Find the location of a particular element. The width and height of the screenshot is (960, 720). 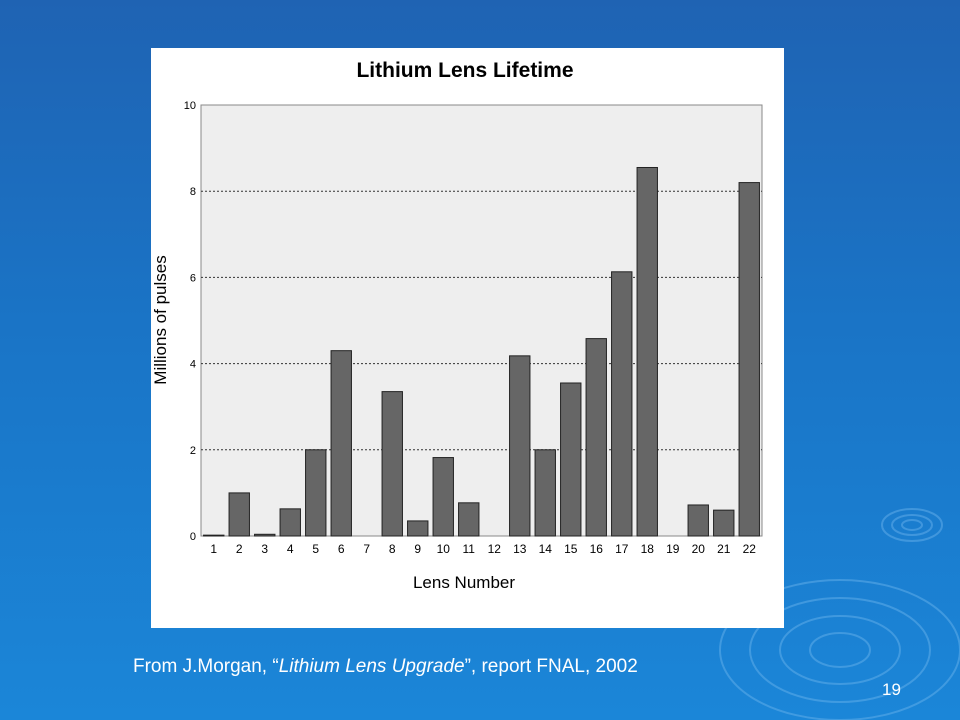

x-tick-label: 18 is located at coordinates (648, 549).